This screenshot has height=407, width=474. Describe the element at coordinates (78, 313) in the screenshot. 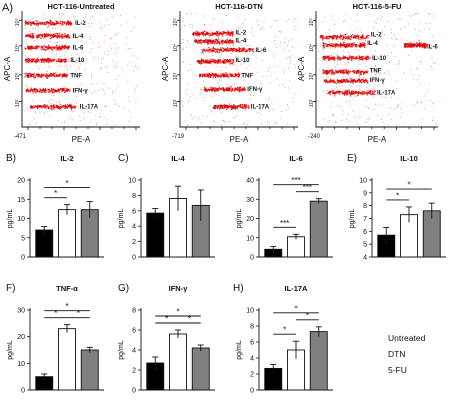

I see `significance-label: *` at that location.